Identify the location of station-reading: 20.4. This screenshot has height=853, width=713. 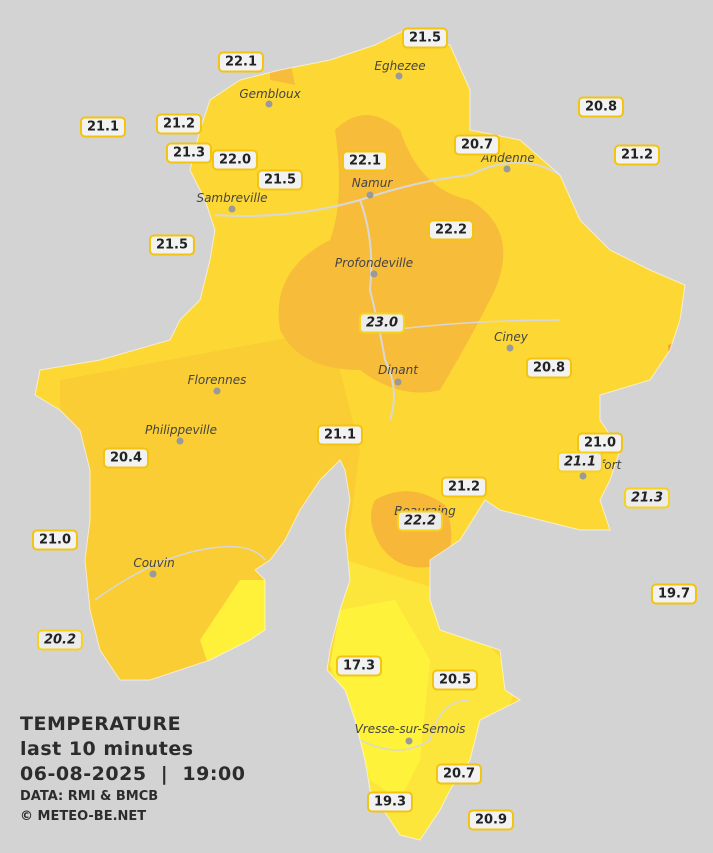
(126, 458).